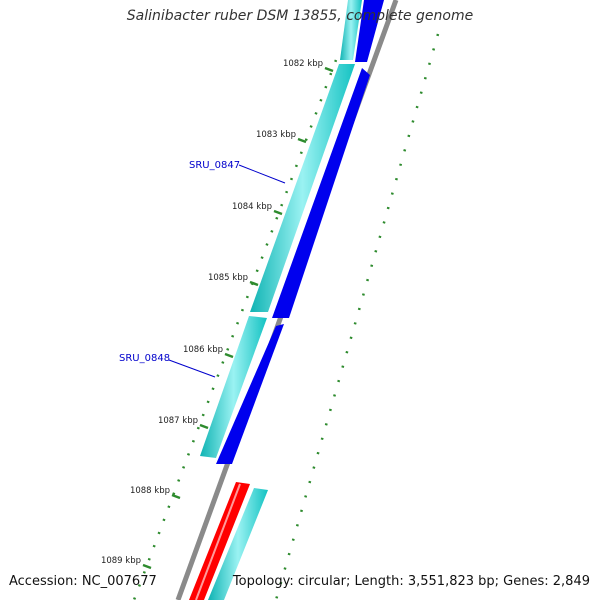 This screenshot has width=600, height=600. I want to click on tick-label: 1082 kbp, so click(303, 64).